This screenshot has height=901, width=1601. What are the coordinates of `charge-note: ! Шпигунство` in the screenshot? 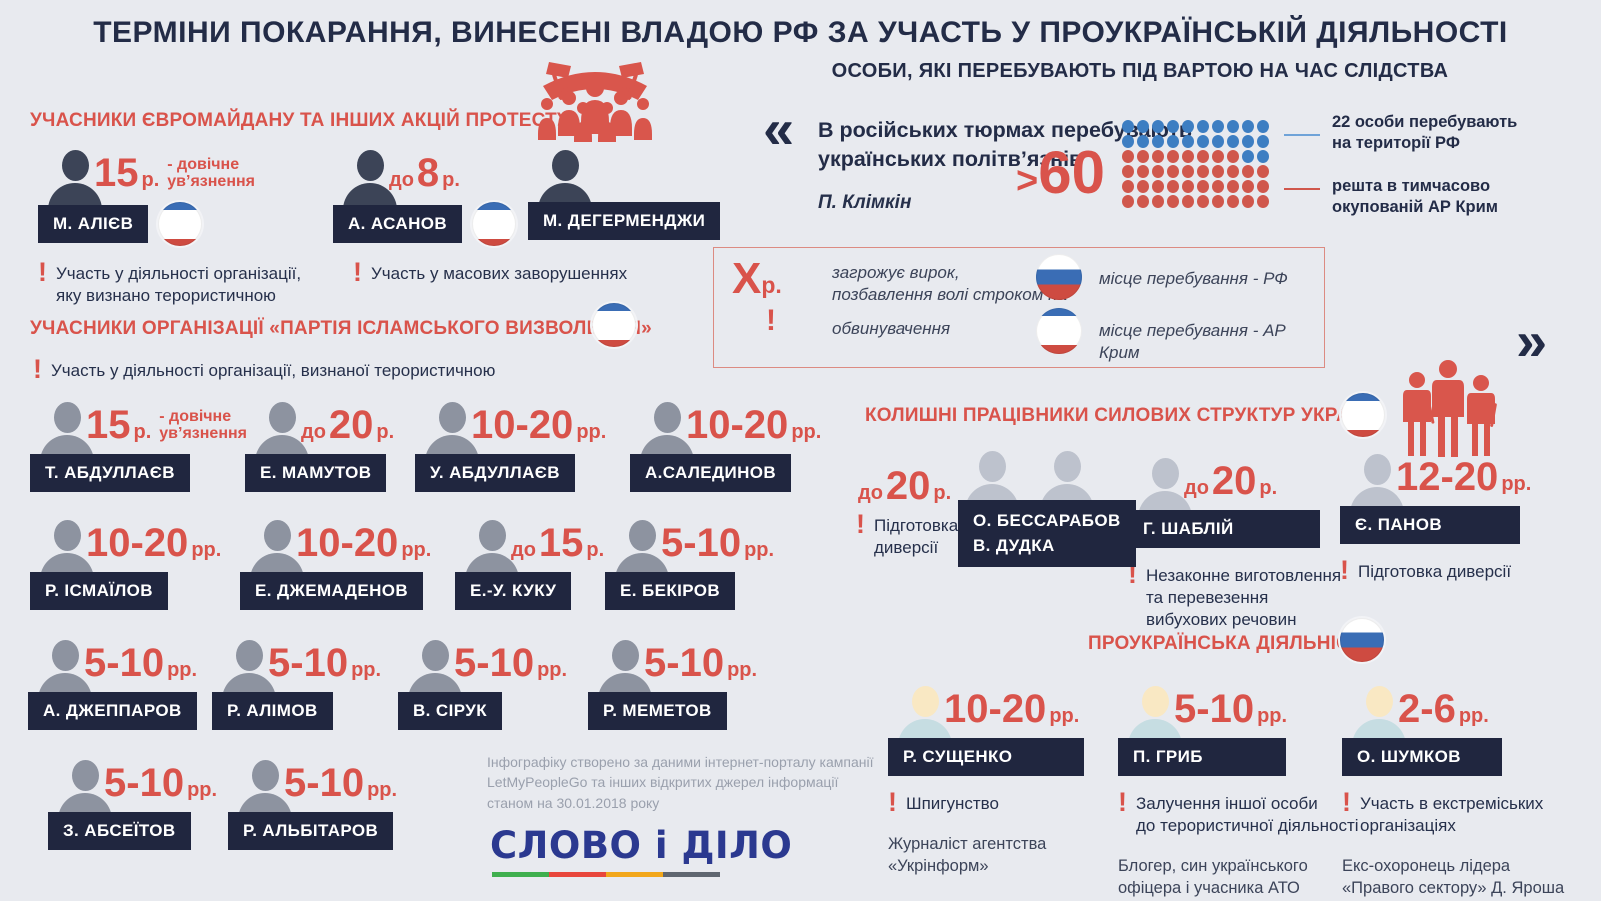 It's located at (986, 802).